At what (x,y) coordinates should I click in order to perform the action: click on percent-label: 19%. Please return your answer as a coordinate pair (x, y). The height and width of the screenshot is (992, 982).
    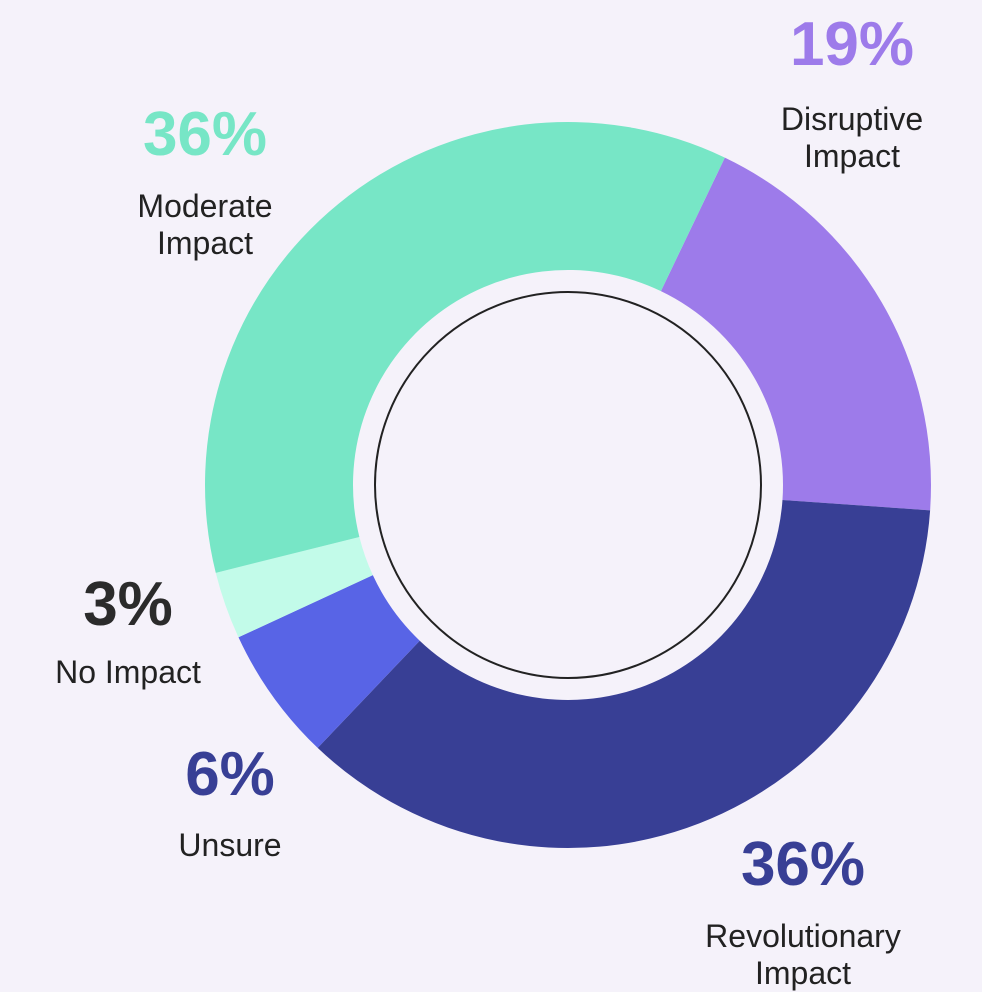
    Looking at the image, I should click on (852, 44).